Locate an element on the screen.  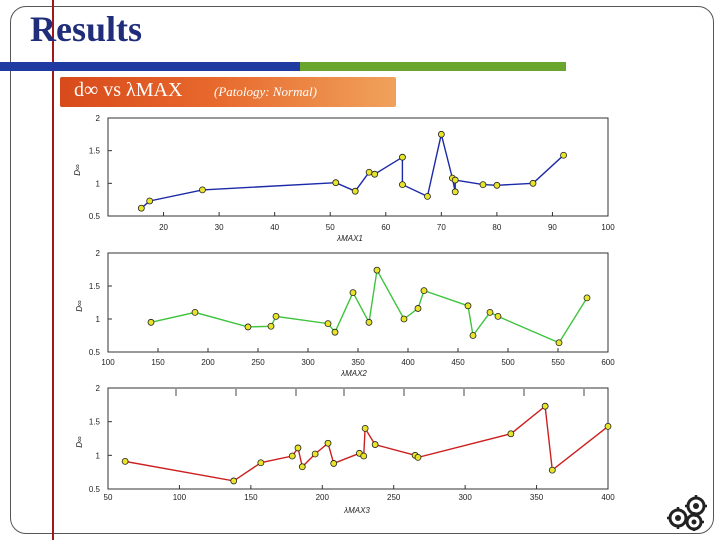
x-tick-label: 90 is located at coordinates (552, 227).